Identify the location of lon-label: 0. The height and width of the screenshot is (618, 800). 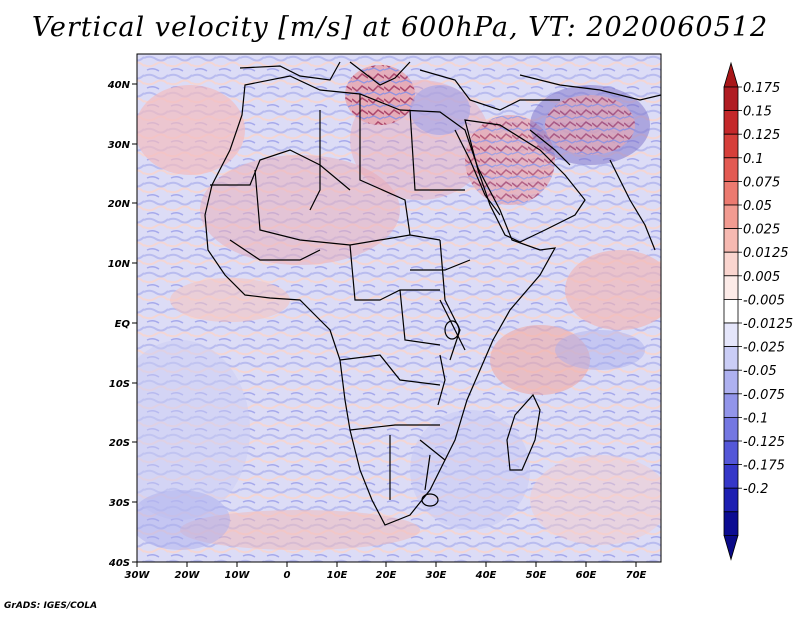
(287, 575).